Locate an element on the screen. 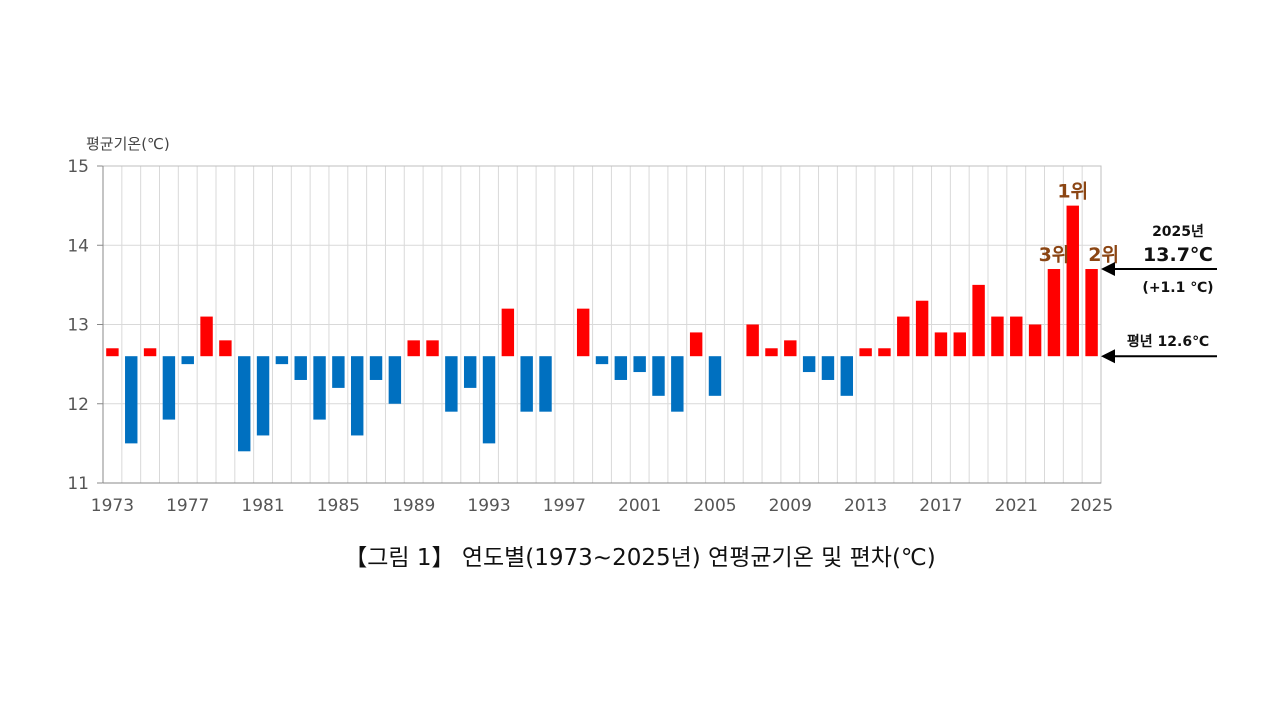 Image resolution: width=1280 pixels, height=720 pixels. x-tick-label: 2009 is located at coordinates (790, 506).